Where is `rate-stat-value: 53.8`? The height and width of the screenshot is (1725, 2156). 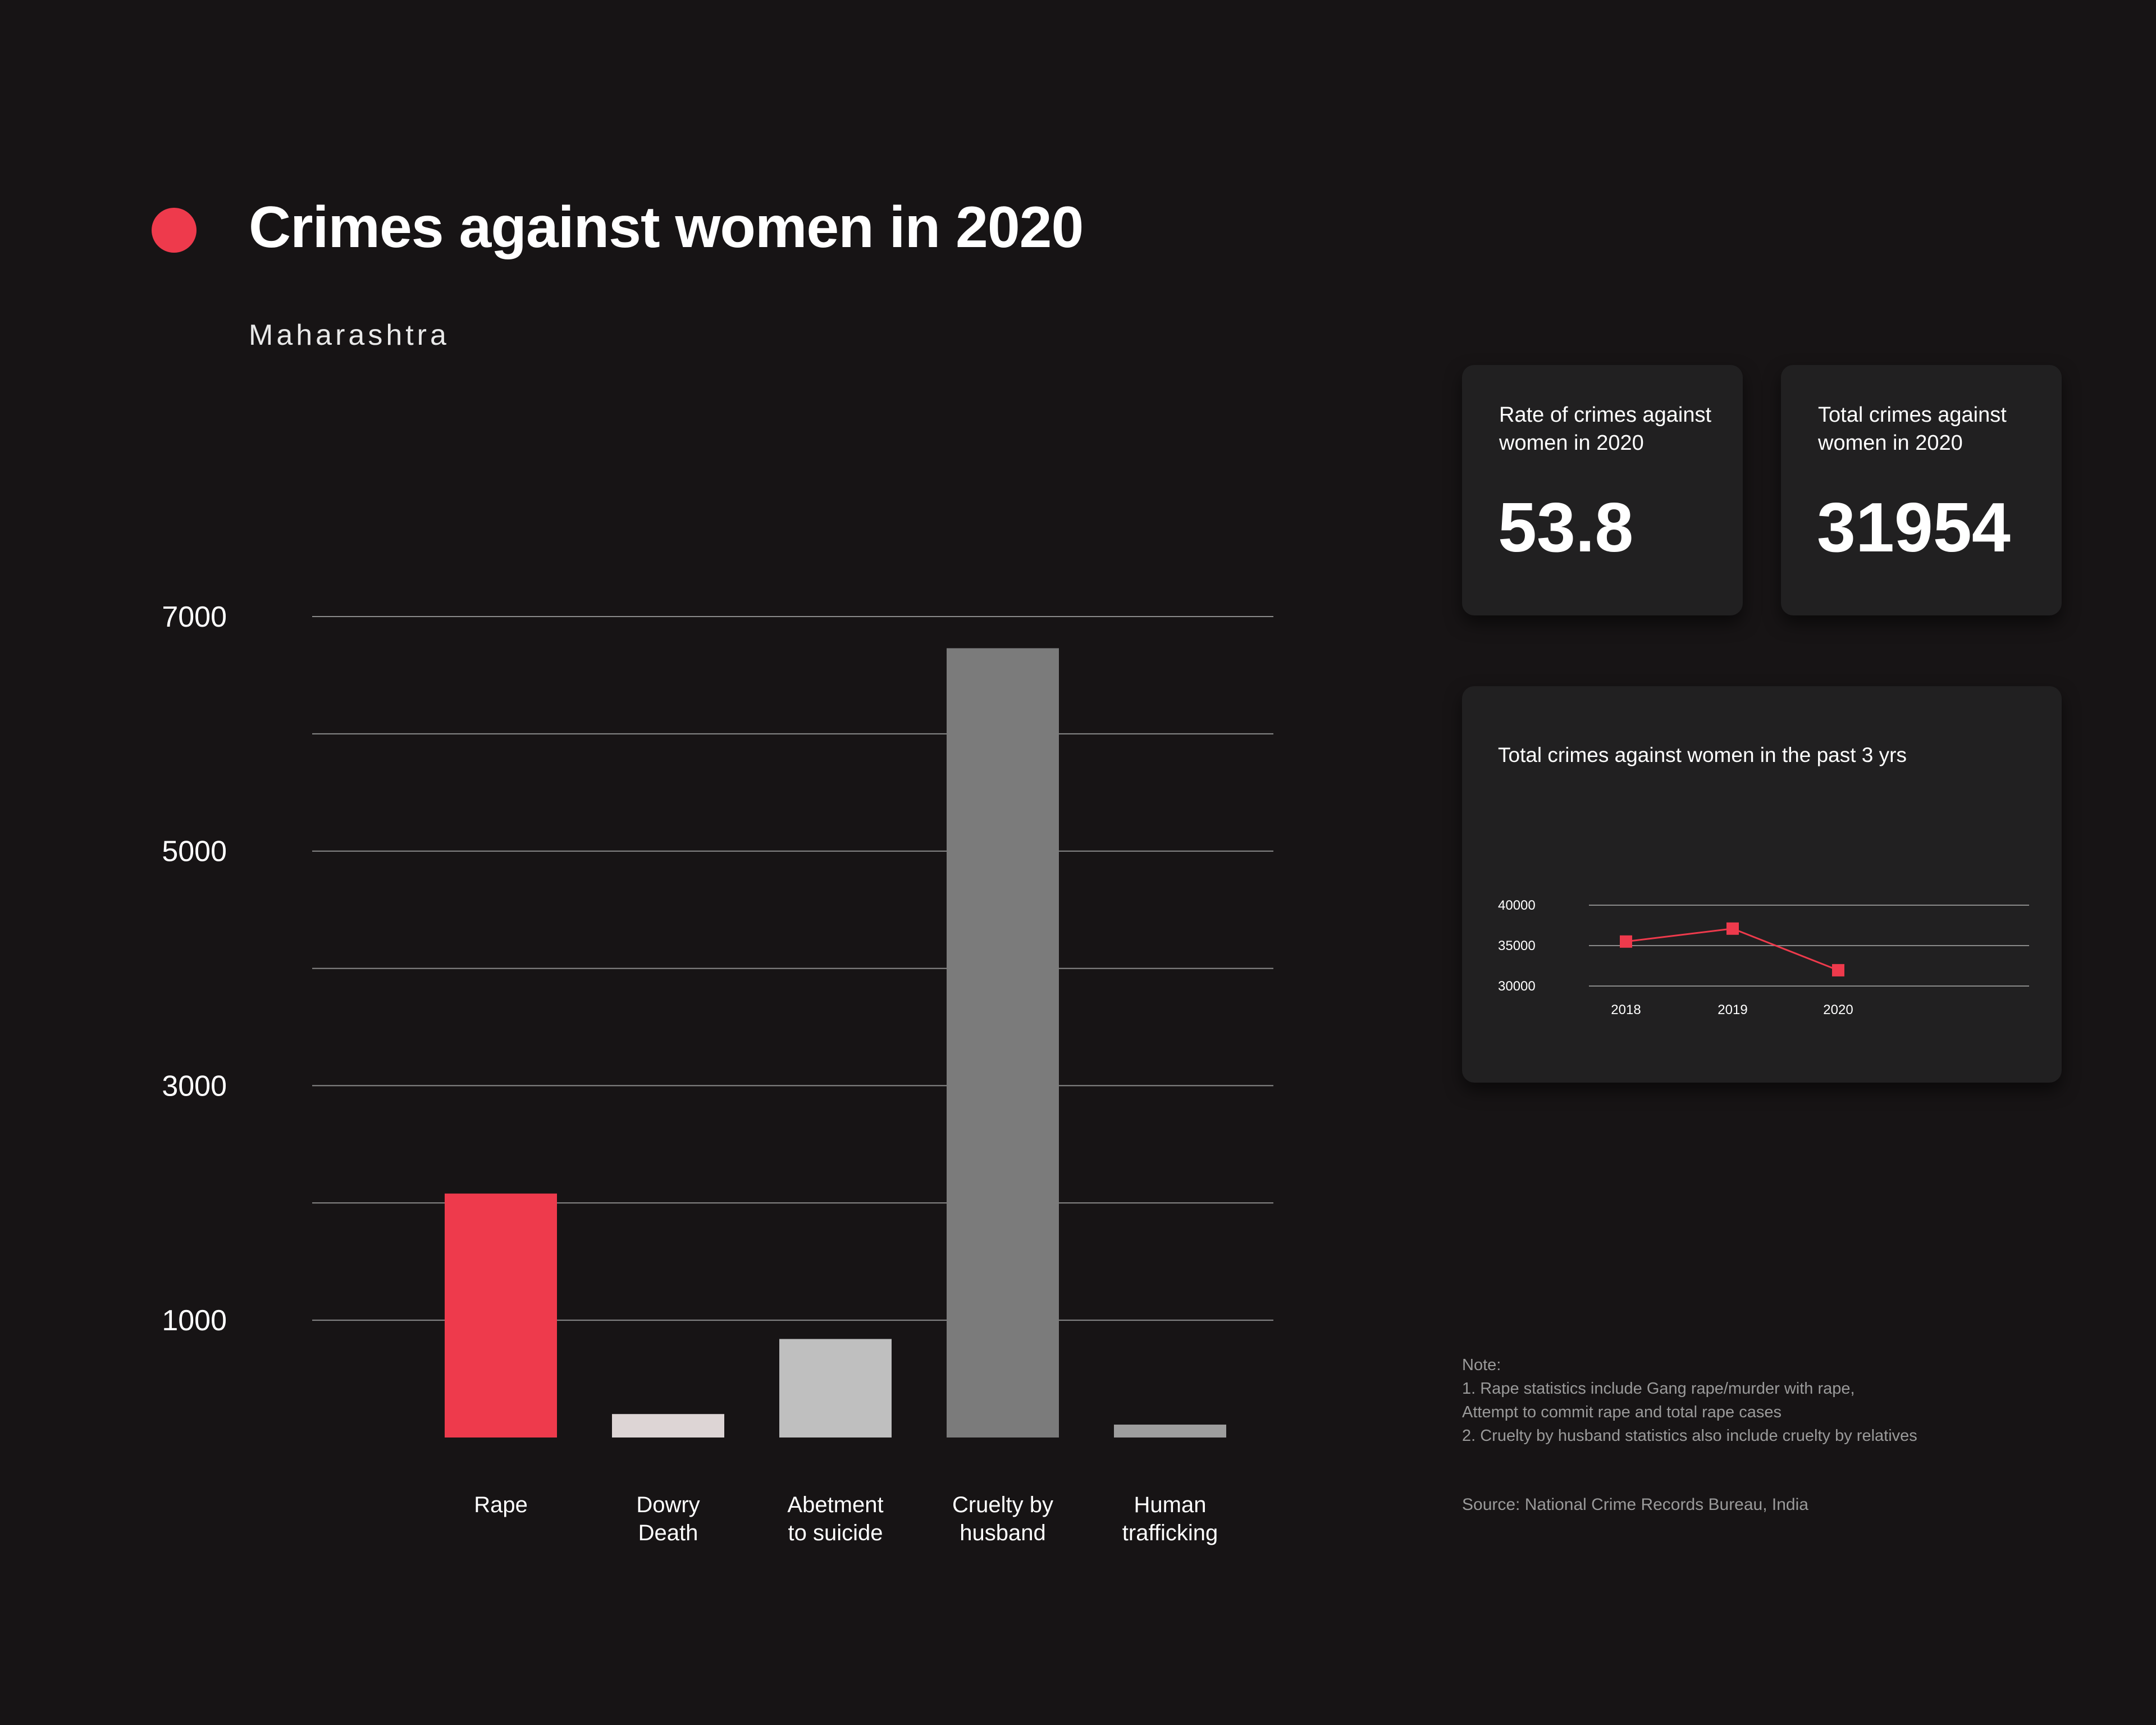
rate-stat-value: 53.8 is located at coordinates (1566, 528).